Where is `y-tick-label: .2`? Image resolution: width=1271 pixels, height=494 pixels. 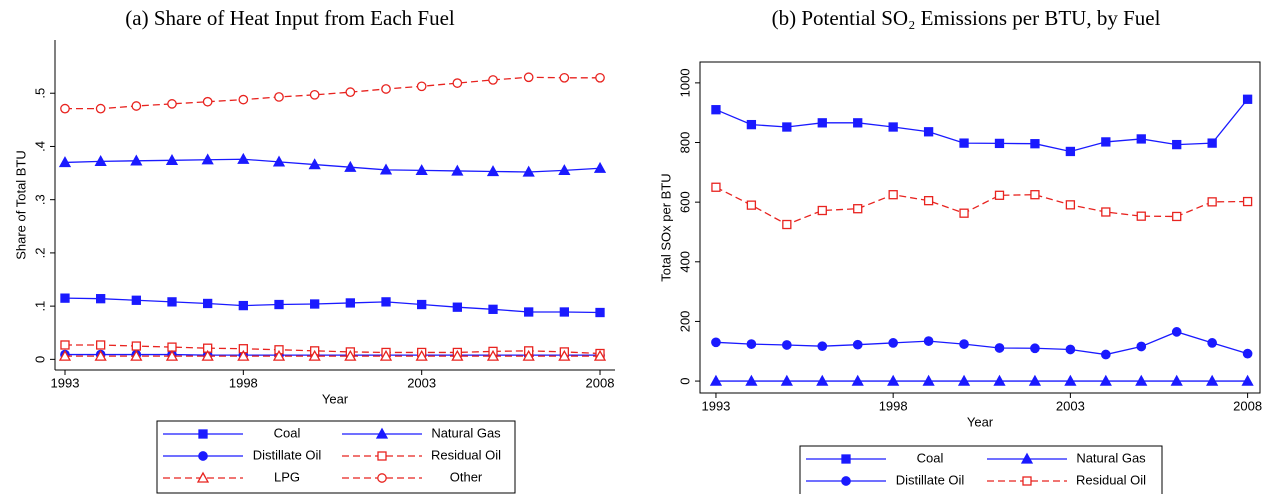
y-tick-label: .2 is located at coordinates (39, 252).